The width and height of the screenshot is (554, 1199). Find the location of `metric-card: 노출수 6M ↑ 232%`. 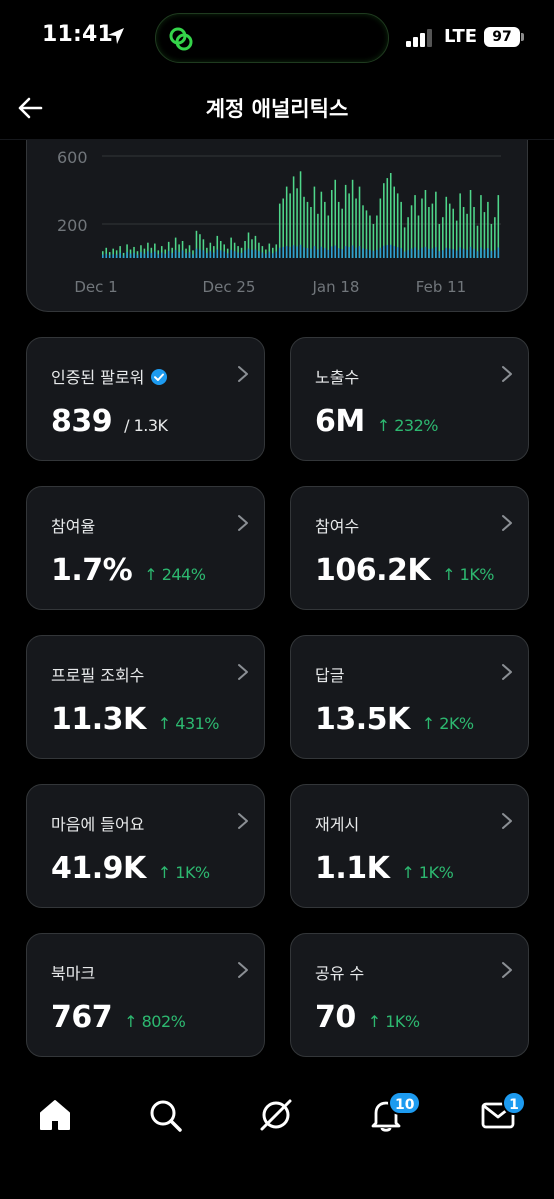

metric-card: 노출수 6M ↑ 232% is located at coordinates (409, 399).